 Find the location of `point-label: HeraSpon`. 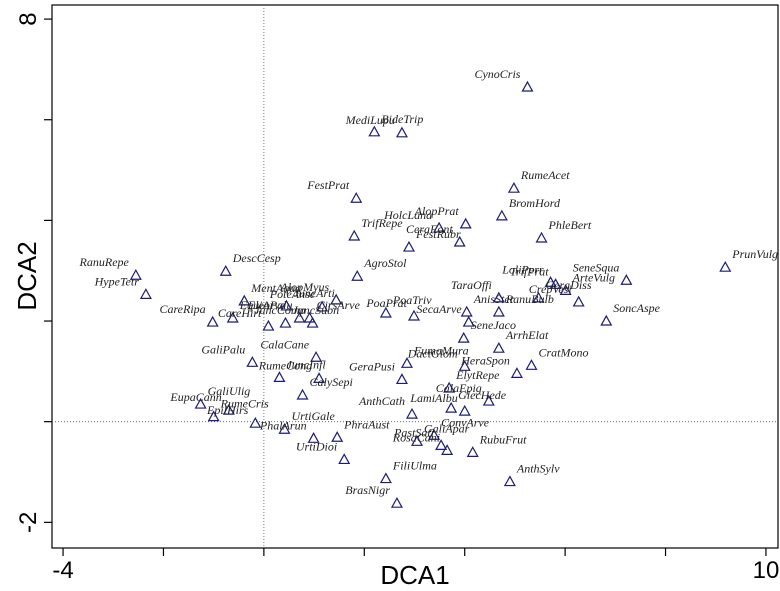

point-label: HeraSpon is located at coordinates (485, 360).